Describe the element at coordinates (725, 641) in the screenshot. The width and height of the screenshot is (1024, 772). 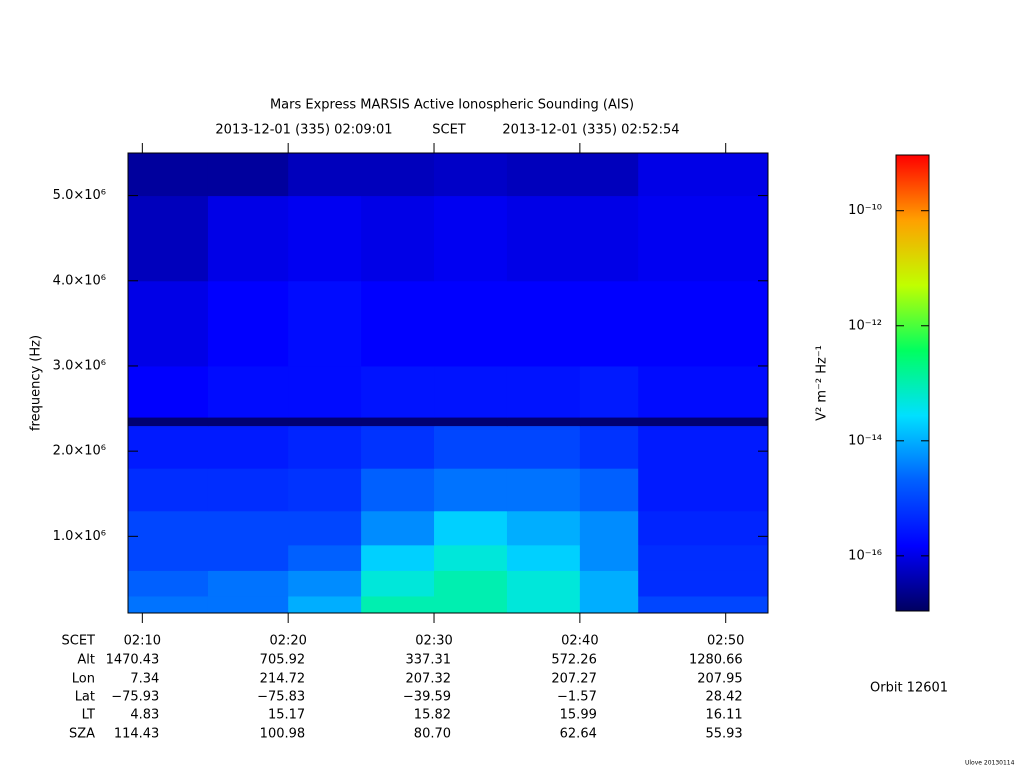
I see `x-tick-label: 02:50` at that location.